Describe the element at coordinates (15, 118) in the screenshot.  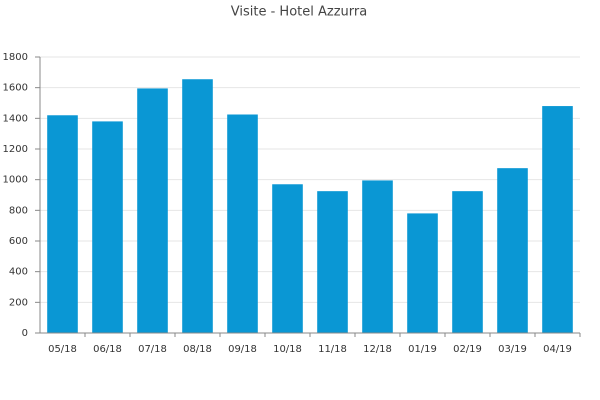
I see `y-tick-label: 1400` at that location.